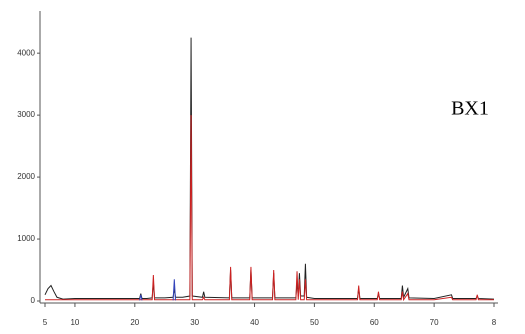 This screenshot has width=525, height=334. I want to click on annotation: BX1, so click(470, 109).